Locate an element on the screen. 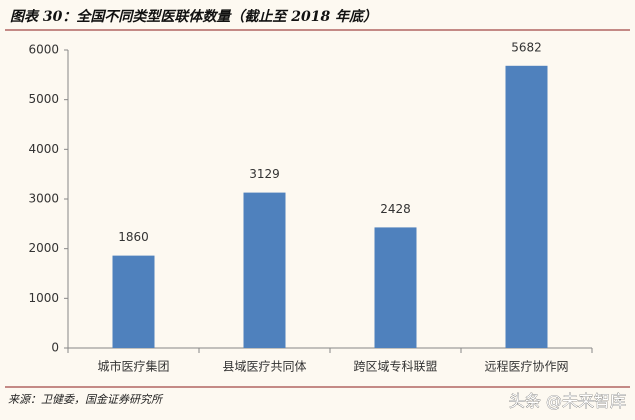 The width and height of the screenshot is (635, 420). chart-title: 图表 30：全国不同类型医联体数量（截止至 2018 年底） is located at coordinates (193, 16).